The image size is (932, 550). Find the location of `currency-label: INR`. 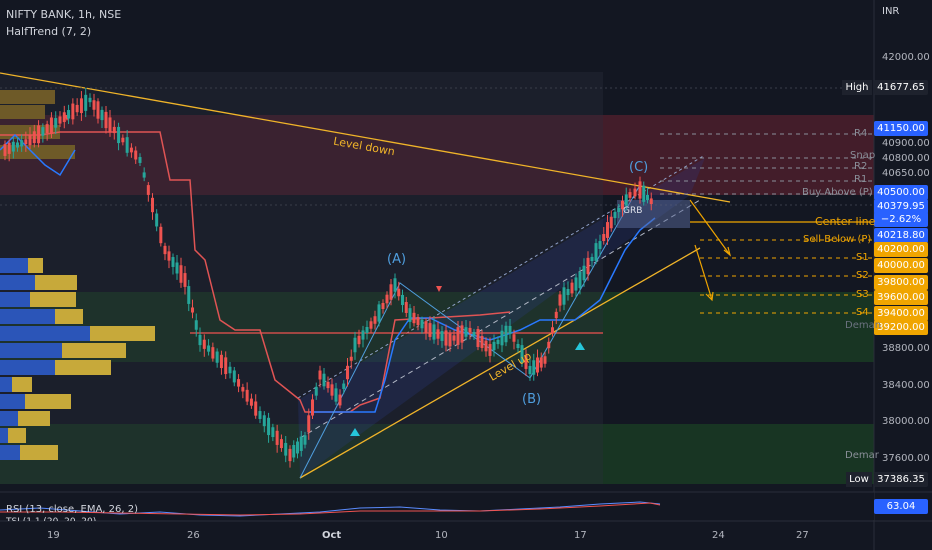

currency-label: INR is located at coordinates (891, 11).